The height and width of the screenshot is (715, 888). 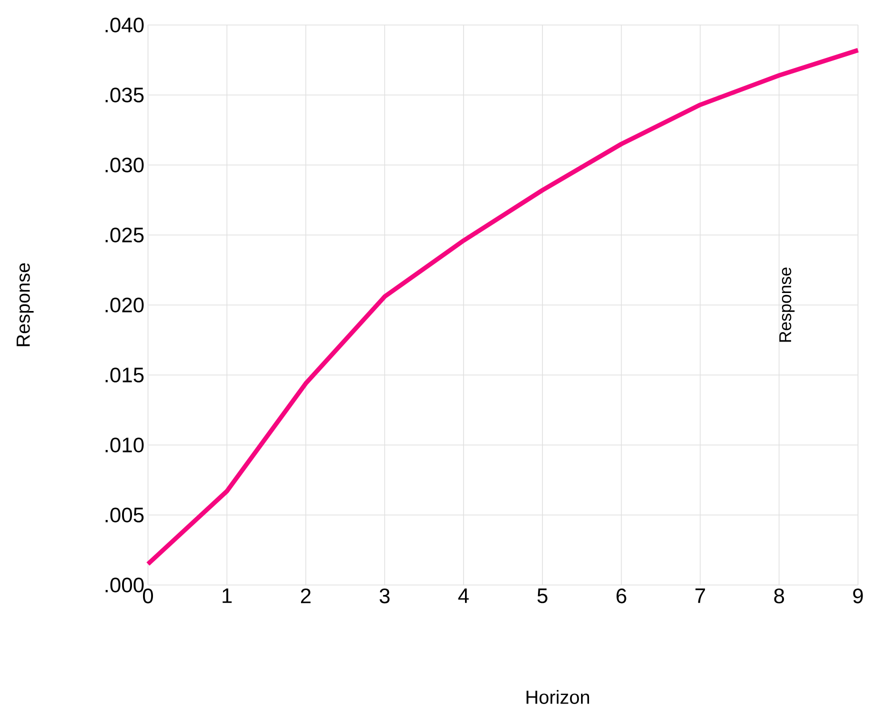 I want to click on x-tick-label: 0, so click(x=147, y=596).